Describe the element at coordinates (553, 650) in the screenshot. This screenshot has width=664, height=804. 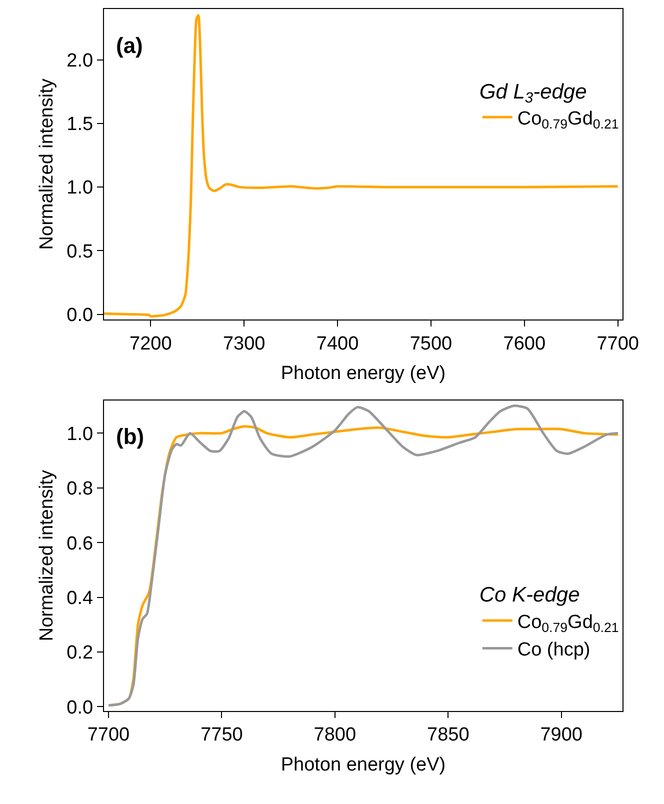
I see `legend-label: Co (hcp)` at that location.